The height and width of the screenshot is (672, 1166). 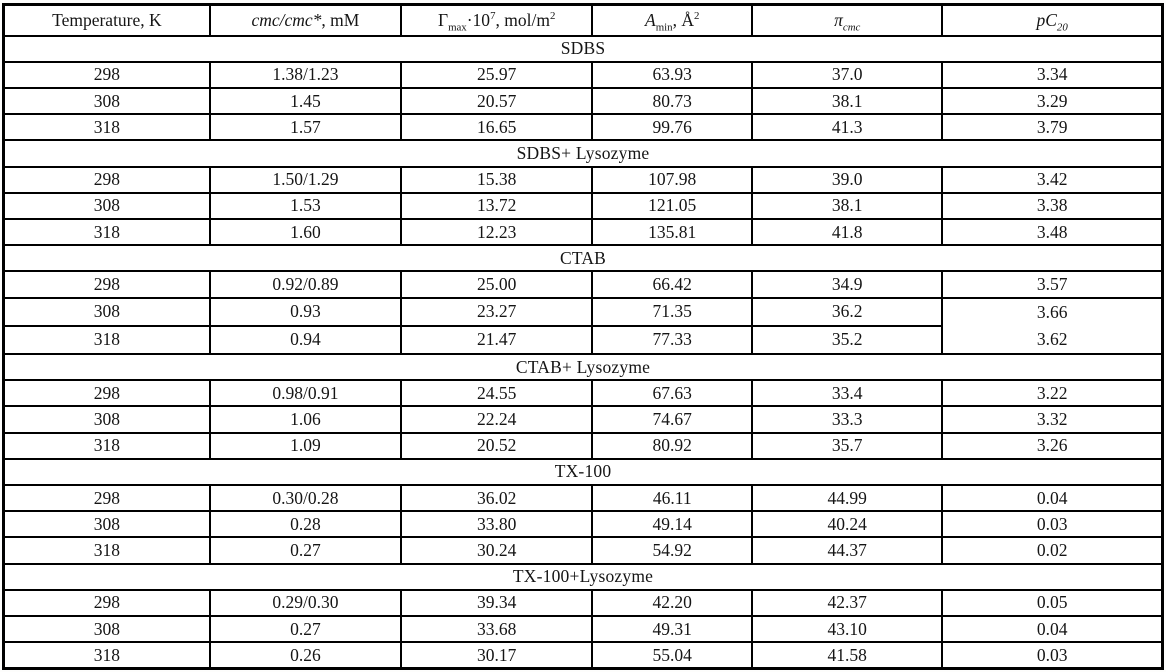 I want to click on table-cell: 23.27, so click(x=497, y=311).